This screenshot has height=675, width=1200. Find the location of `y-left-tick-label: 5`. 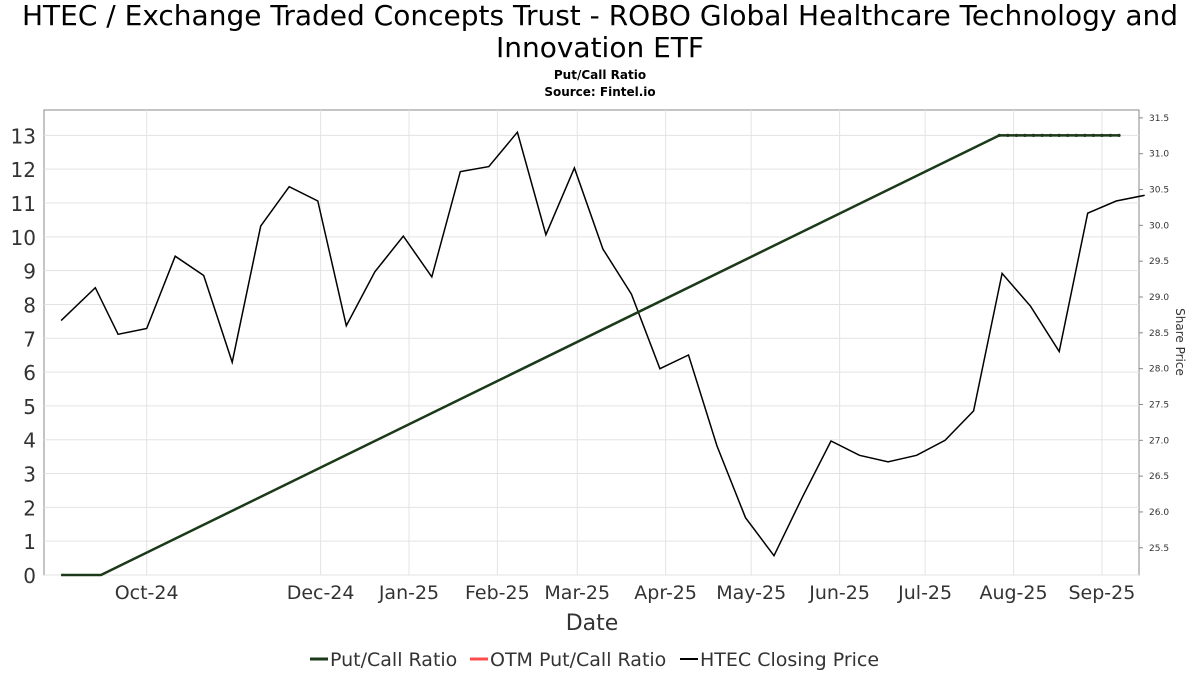

y-left-tick-label: 5 is located at coordinates (29, 407).